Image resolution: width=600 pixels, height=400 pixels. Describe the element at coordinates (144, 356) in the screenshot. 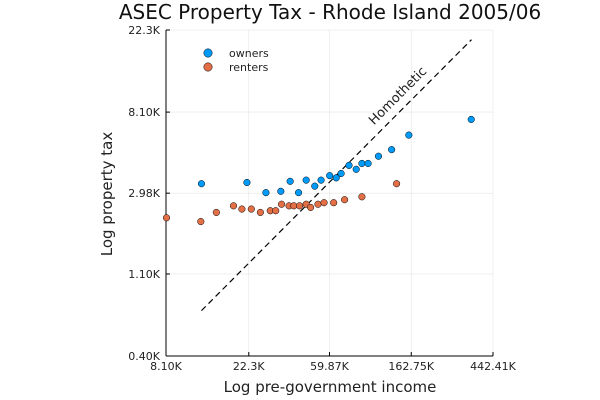

I see `y-tick-label: 0.40K` at that location.